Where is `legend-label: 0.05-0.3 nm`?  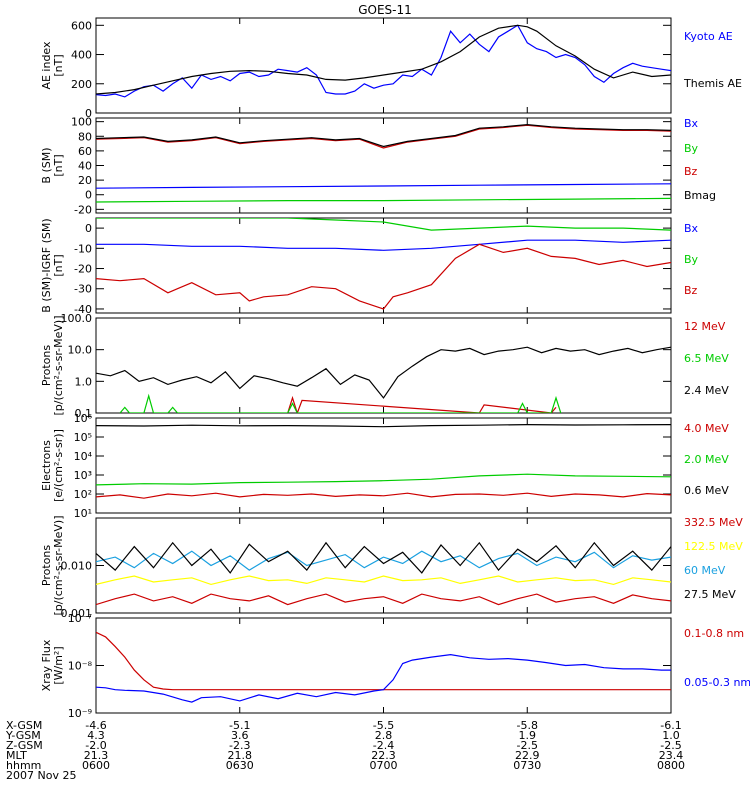 legend-label: 0.05-0.3 nm is located at coordinates (717, 682).